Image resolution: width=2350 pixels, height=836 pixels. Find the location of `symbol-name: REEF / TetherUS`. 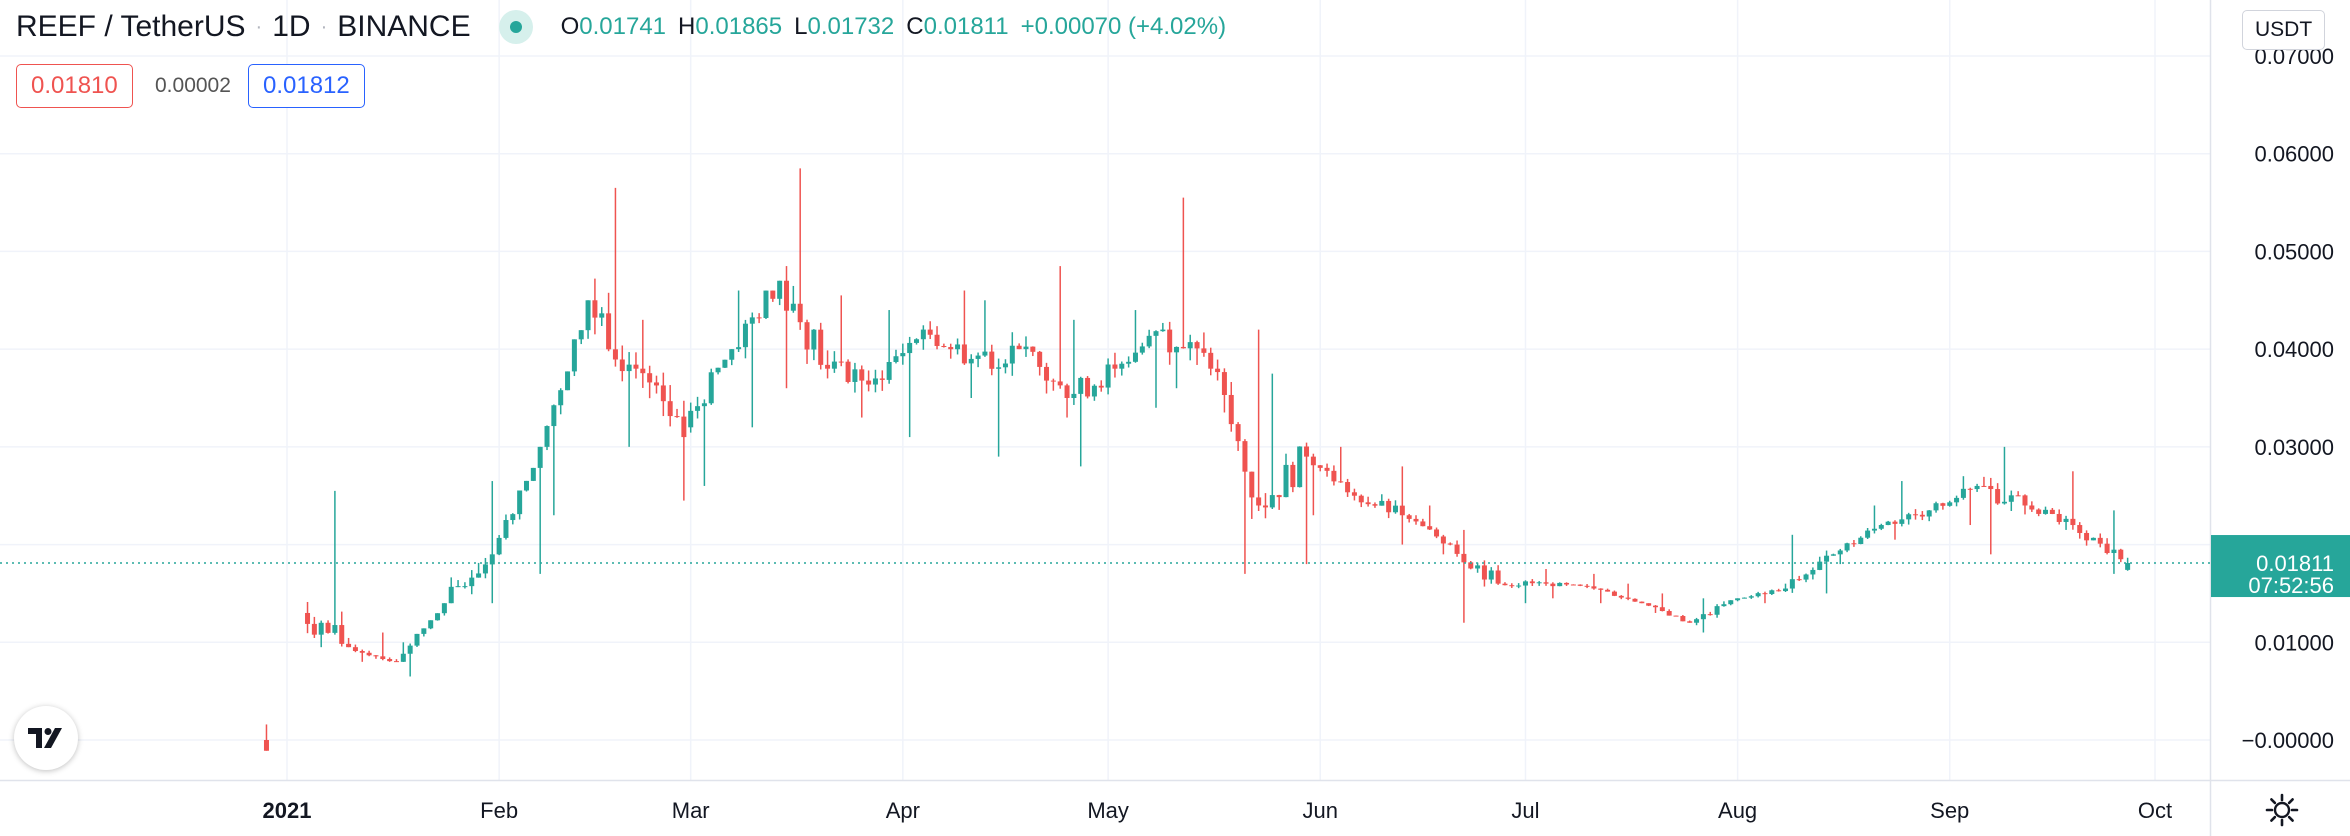

symbol-name: REEF / TetherUS is located at coordinates (131, 26).